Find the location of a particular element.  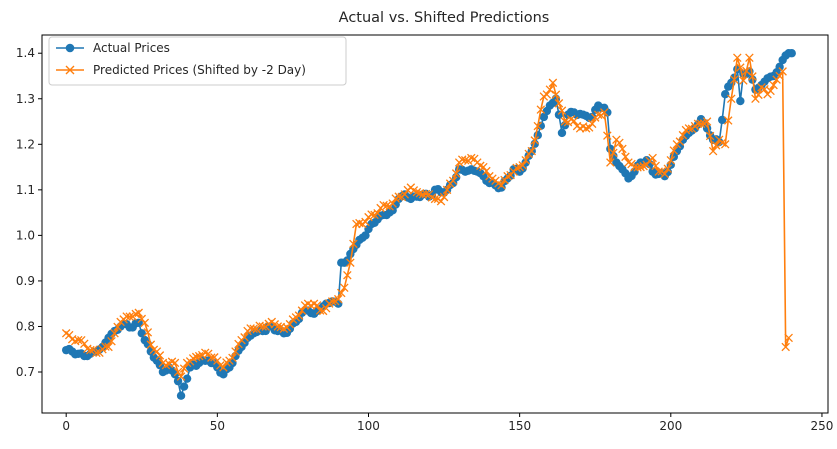

y-axis: 0.7 0.8 0.9 1.0 1.1 1.2 1.3 1.4 is located at coordinates (29, 212).